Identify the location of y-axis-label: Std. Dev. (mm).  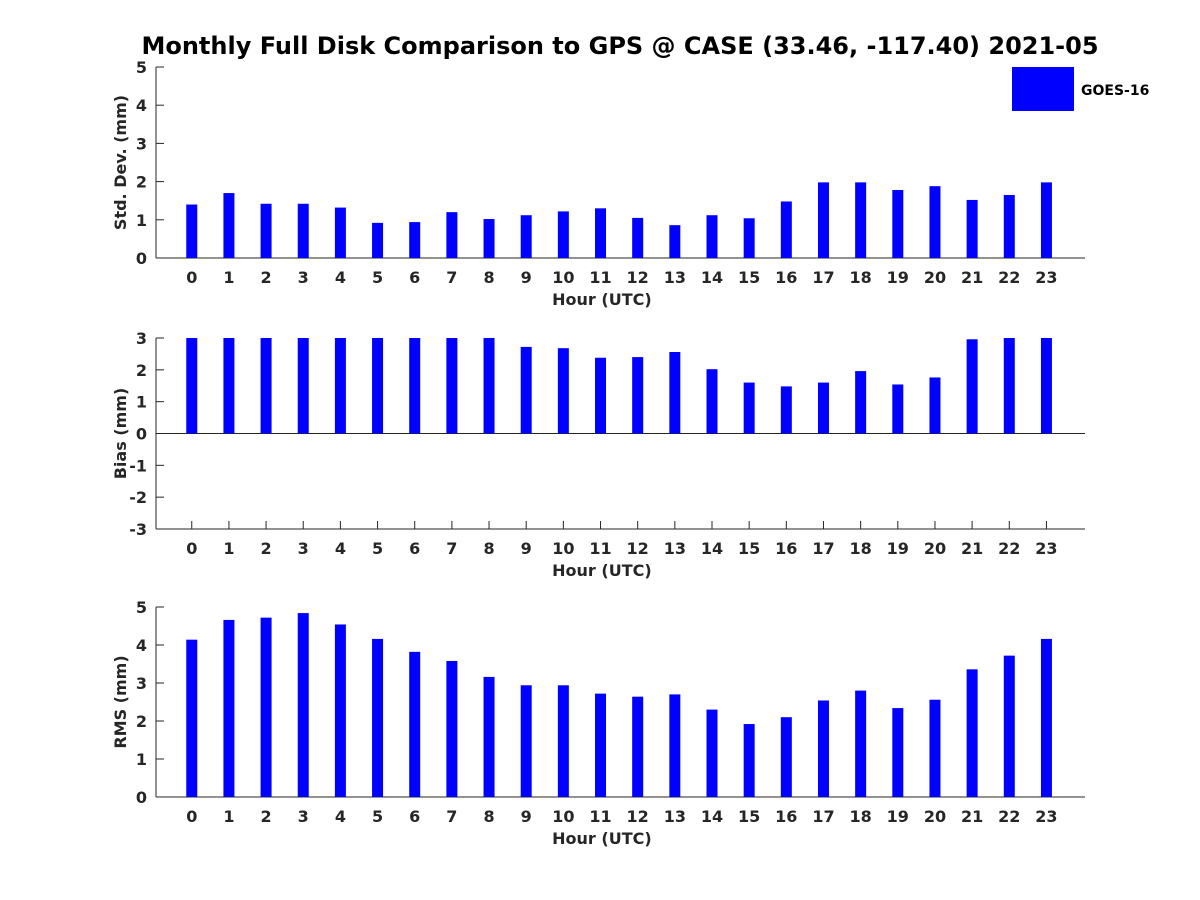
(120, 162).